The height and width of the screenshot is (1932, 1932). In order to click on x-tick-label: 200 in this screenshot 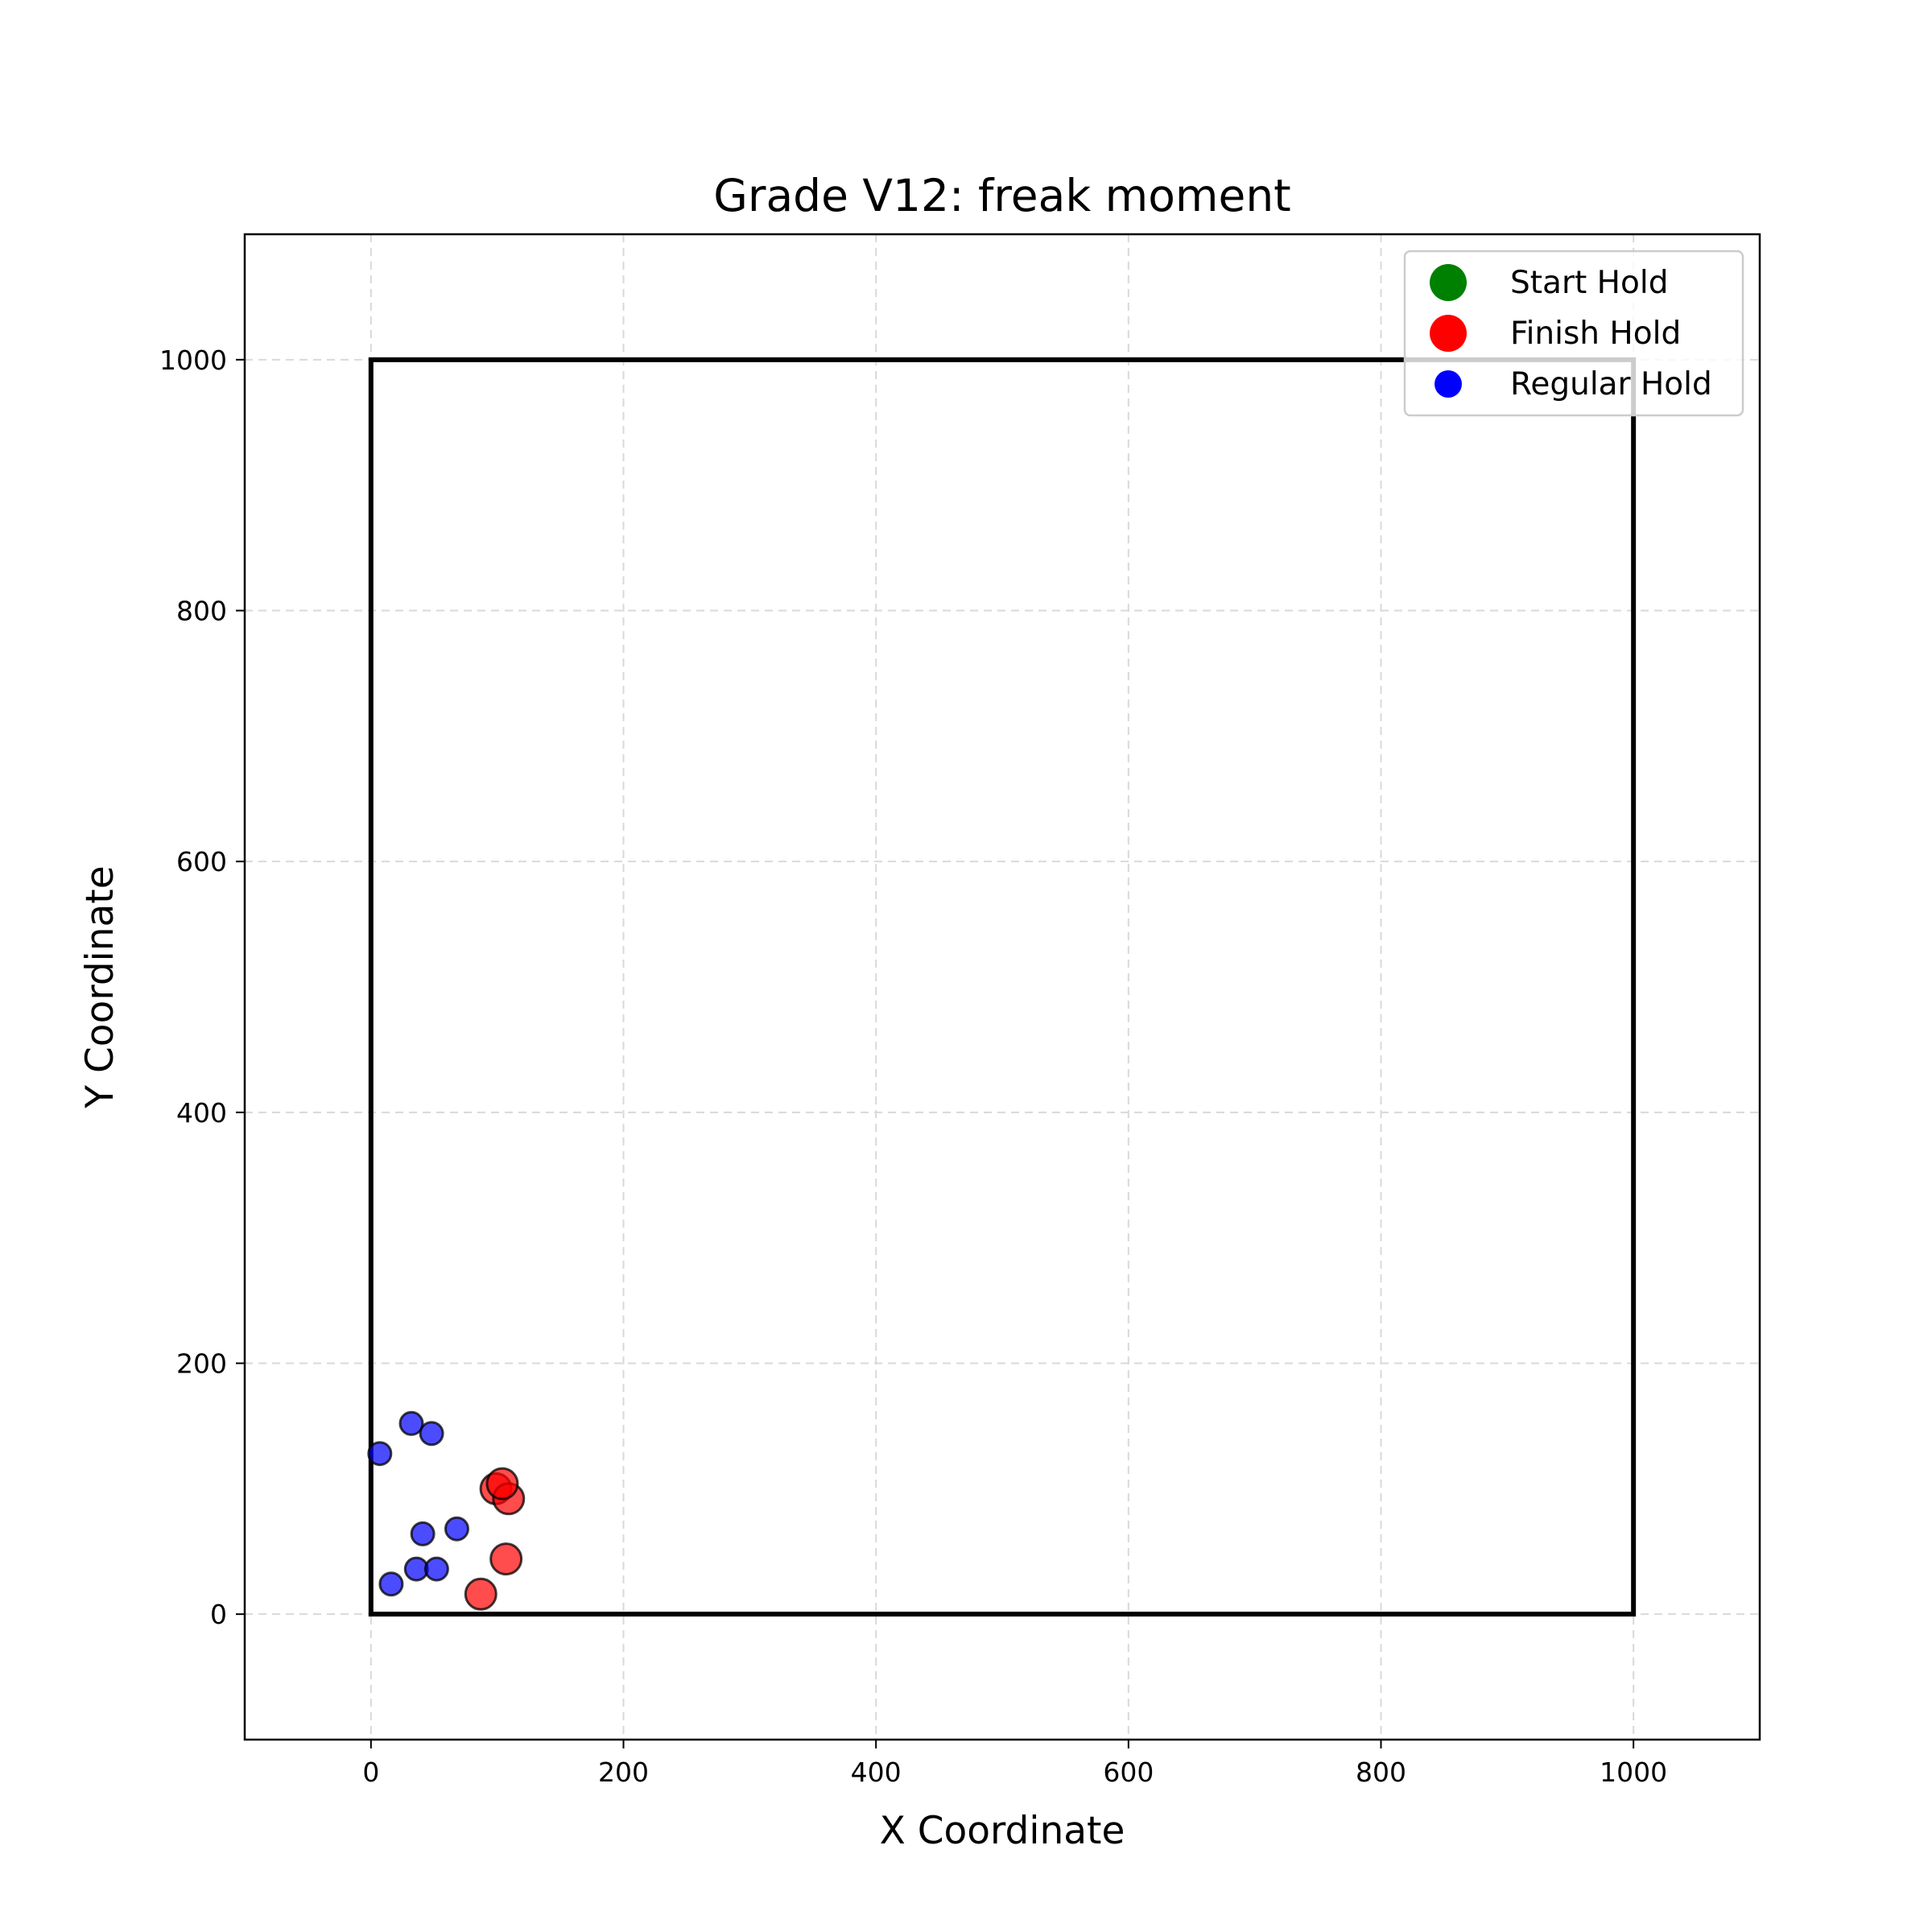, I will do `click(623, 1772)`.